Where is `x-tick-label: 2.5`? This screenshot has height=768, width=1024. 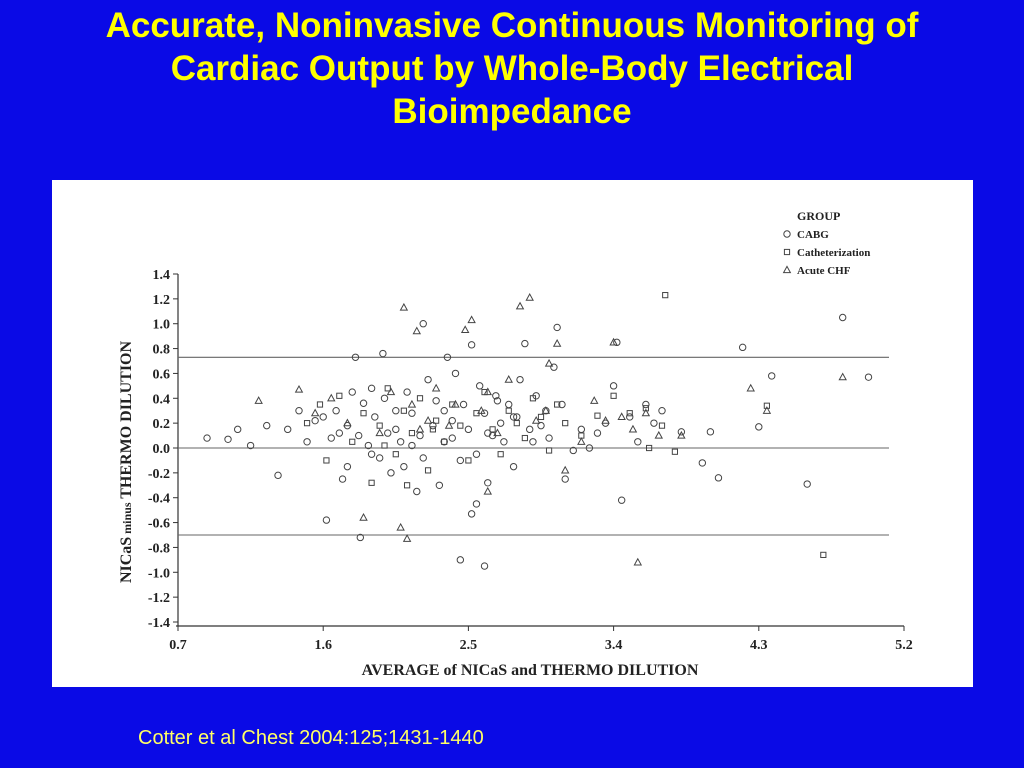 x-tick-label: 2.5 is located at coordinates (469, 645).